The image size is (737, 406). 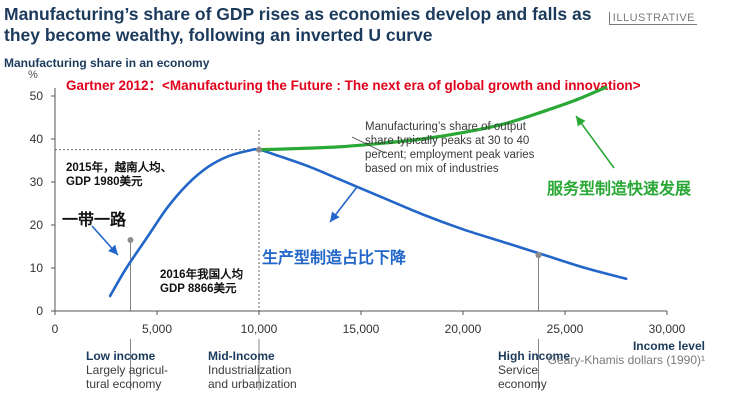 I want to click on illustrative-badge: ILLUSTRATIVE, so click(x=652, y=18).